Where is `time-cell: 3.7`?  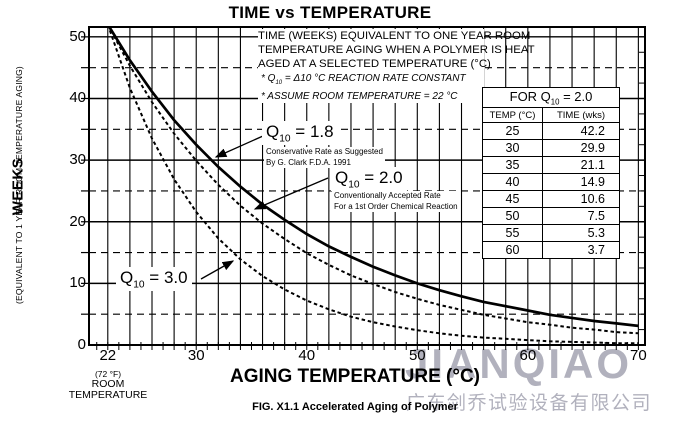 time-cell: 3.7 is located at coordinates (581, 250).